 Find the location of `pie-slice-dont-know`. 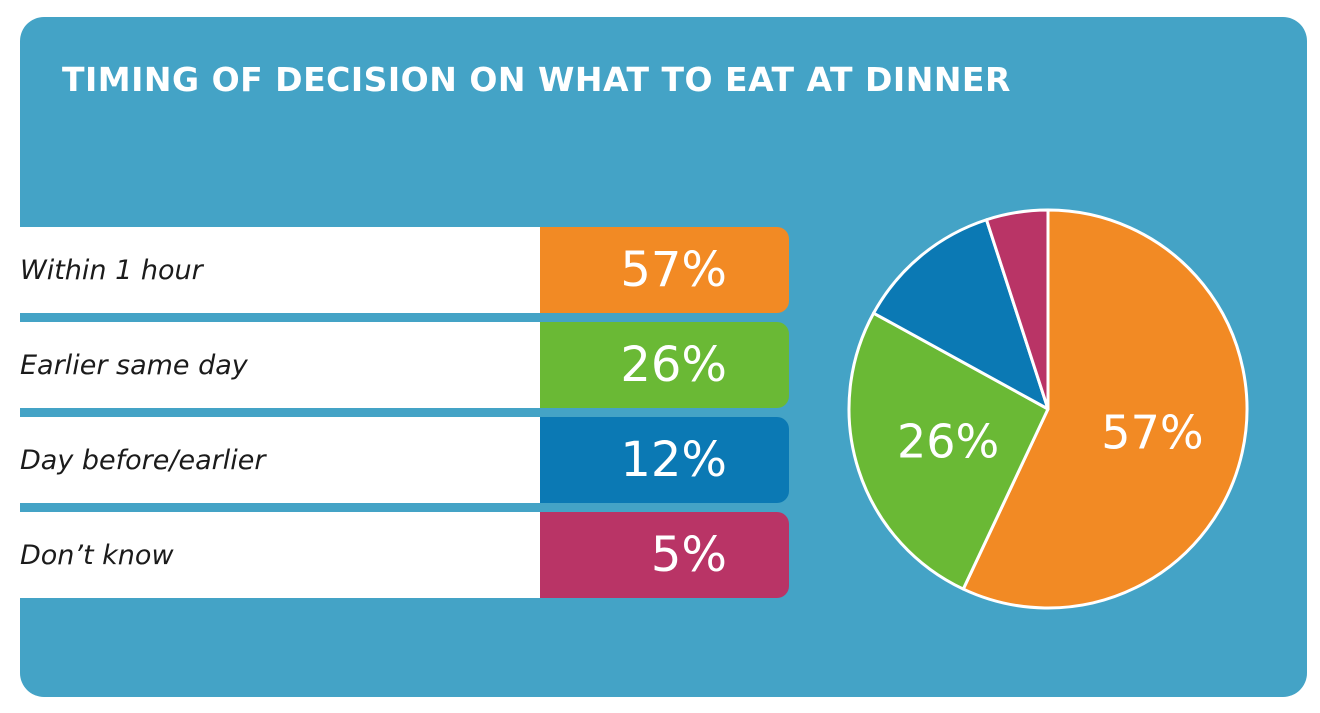

pie-slice-dont-know is located at coordinates (1017, 309).